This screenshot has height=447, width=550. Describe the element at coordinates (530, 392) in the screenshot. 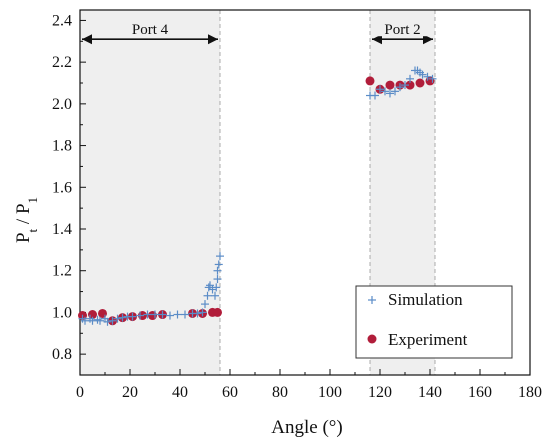

I see `x-tick-label: 180` at that location.